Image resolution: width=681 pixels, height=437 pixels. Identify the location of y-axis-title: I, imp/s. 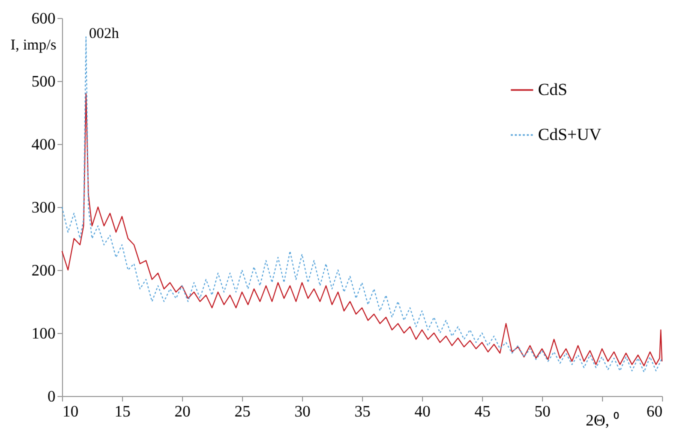
(33, 46).